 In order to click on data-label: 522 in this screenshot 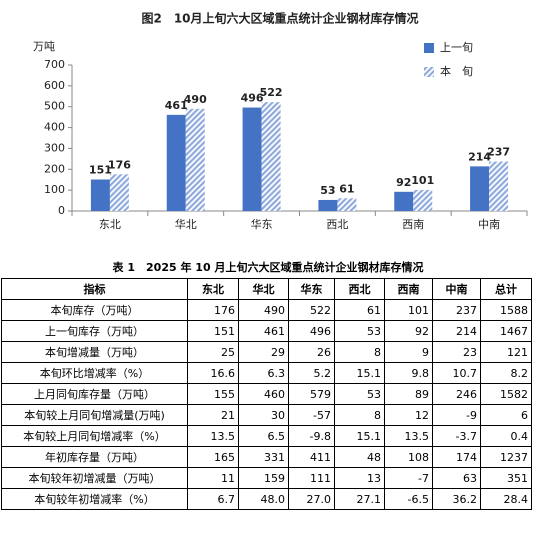, I will do `click(271, 92)`.